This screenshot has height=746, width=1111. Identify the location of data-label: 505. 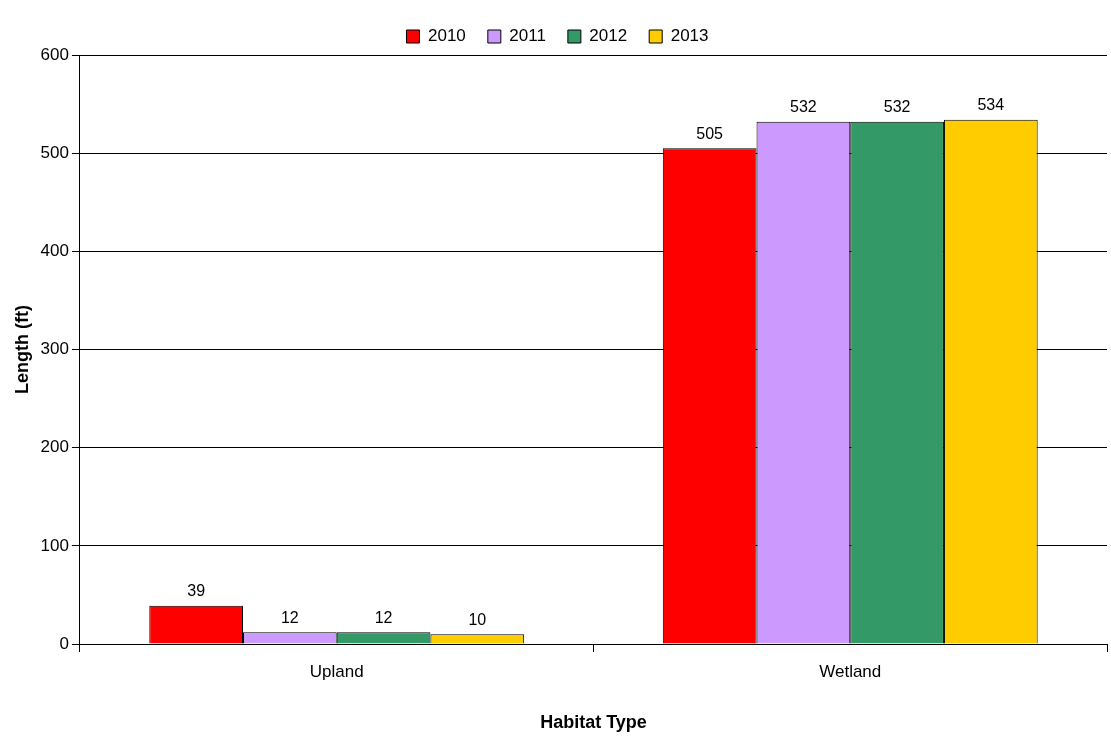
(710, 133).